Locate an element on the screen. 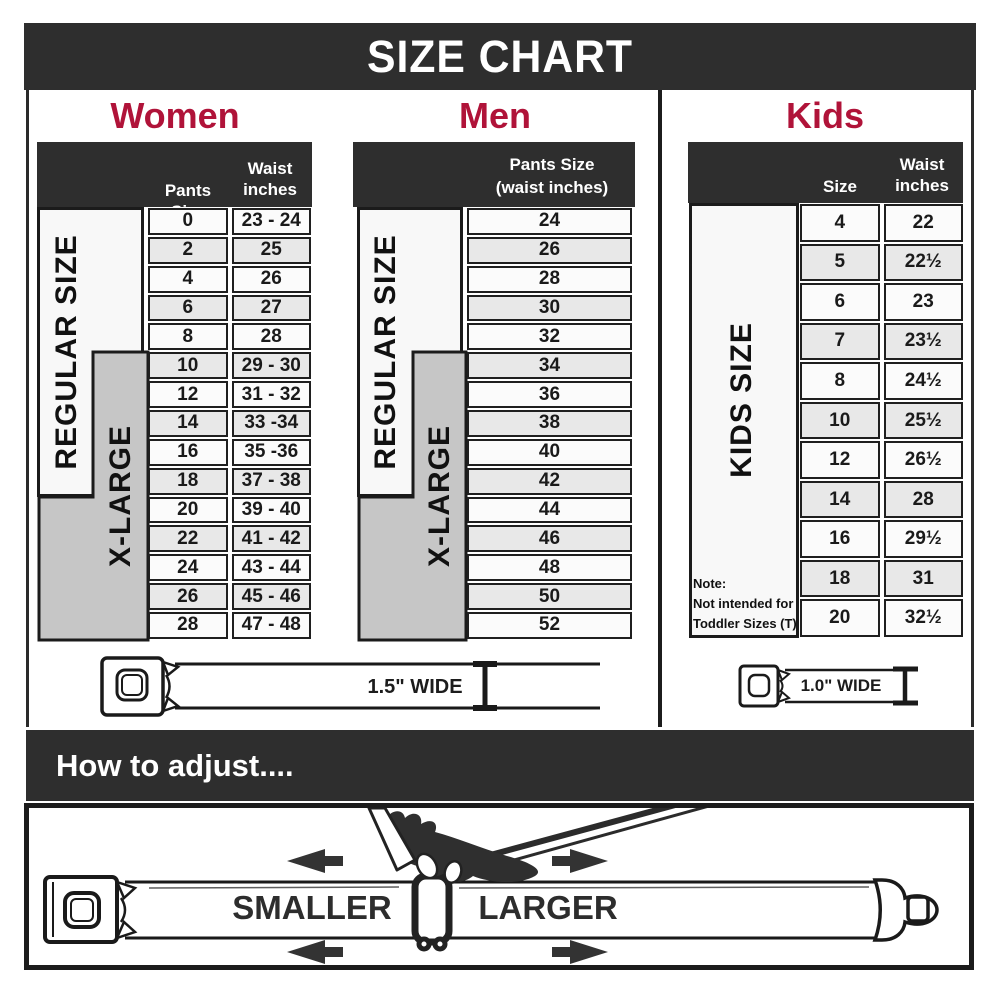  women-table-header: Pants Size Waist inches is located at coordinates (174, 181).